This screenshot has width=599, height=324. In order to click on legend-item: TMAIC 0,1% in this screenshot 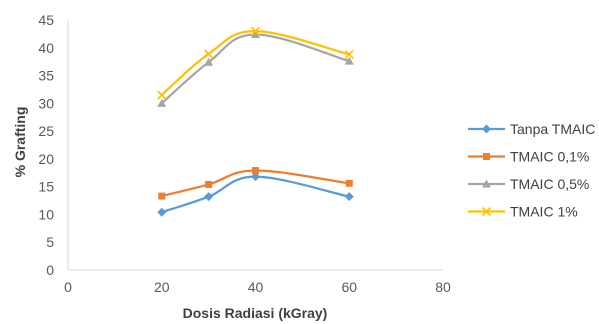, I will do `click(528, 157)`.